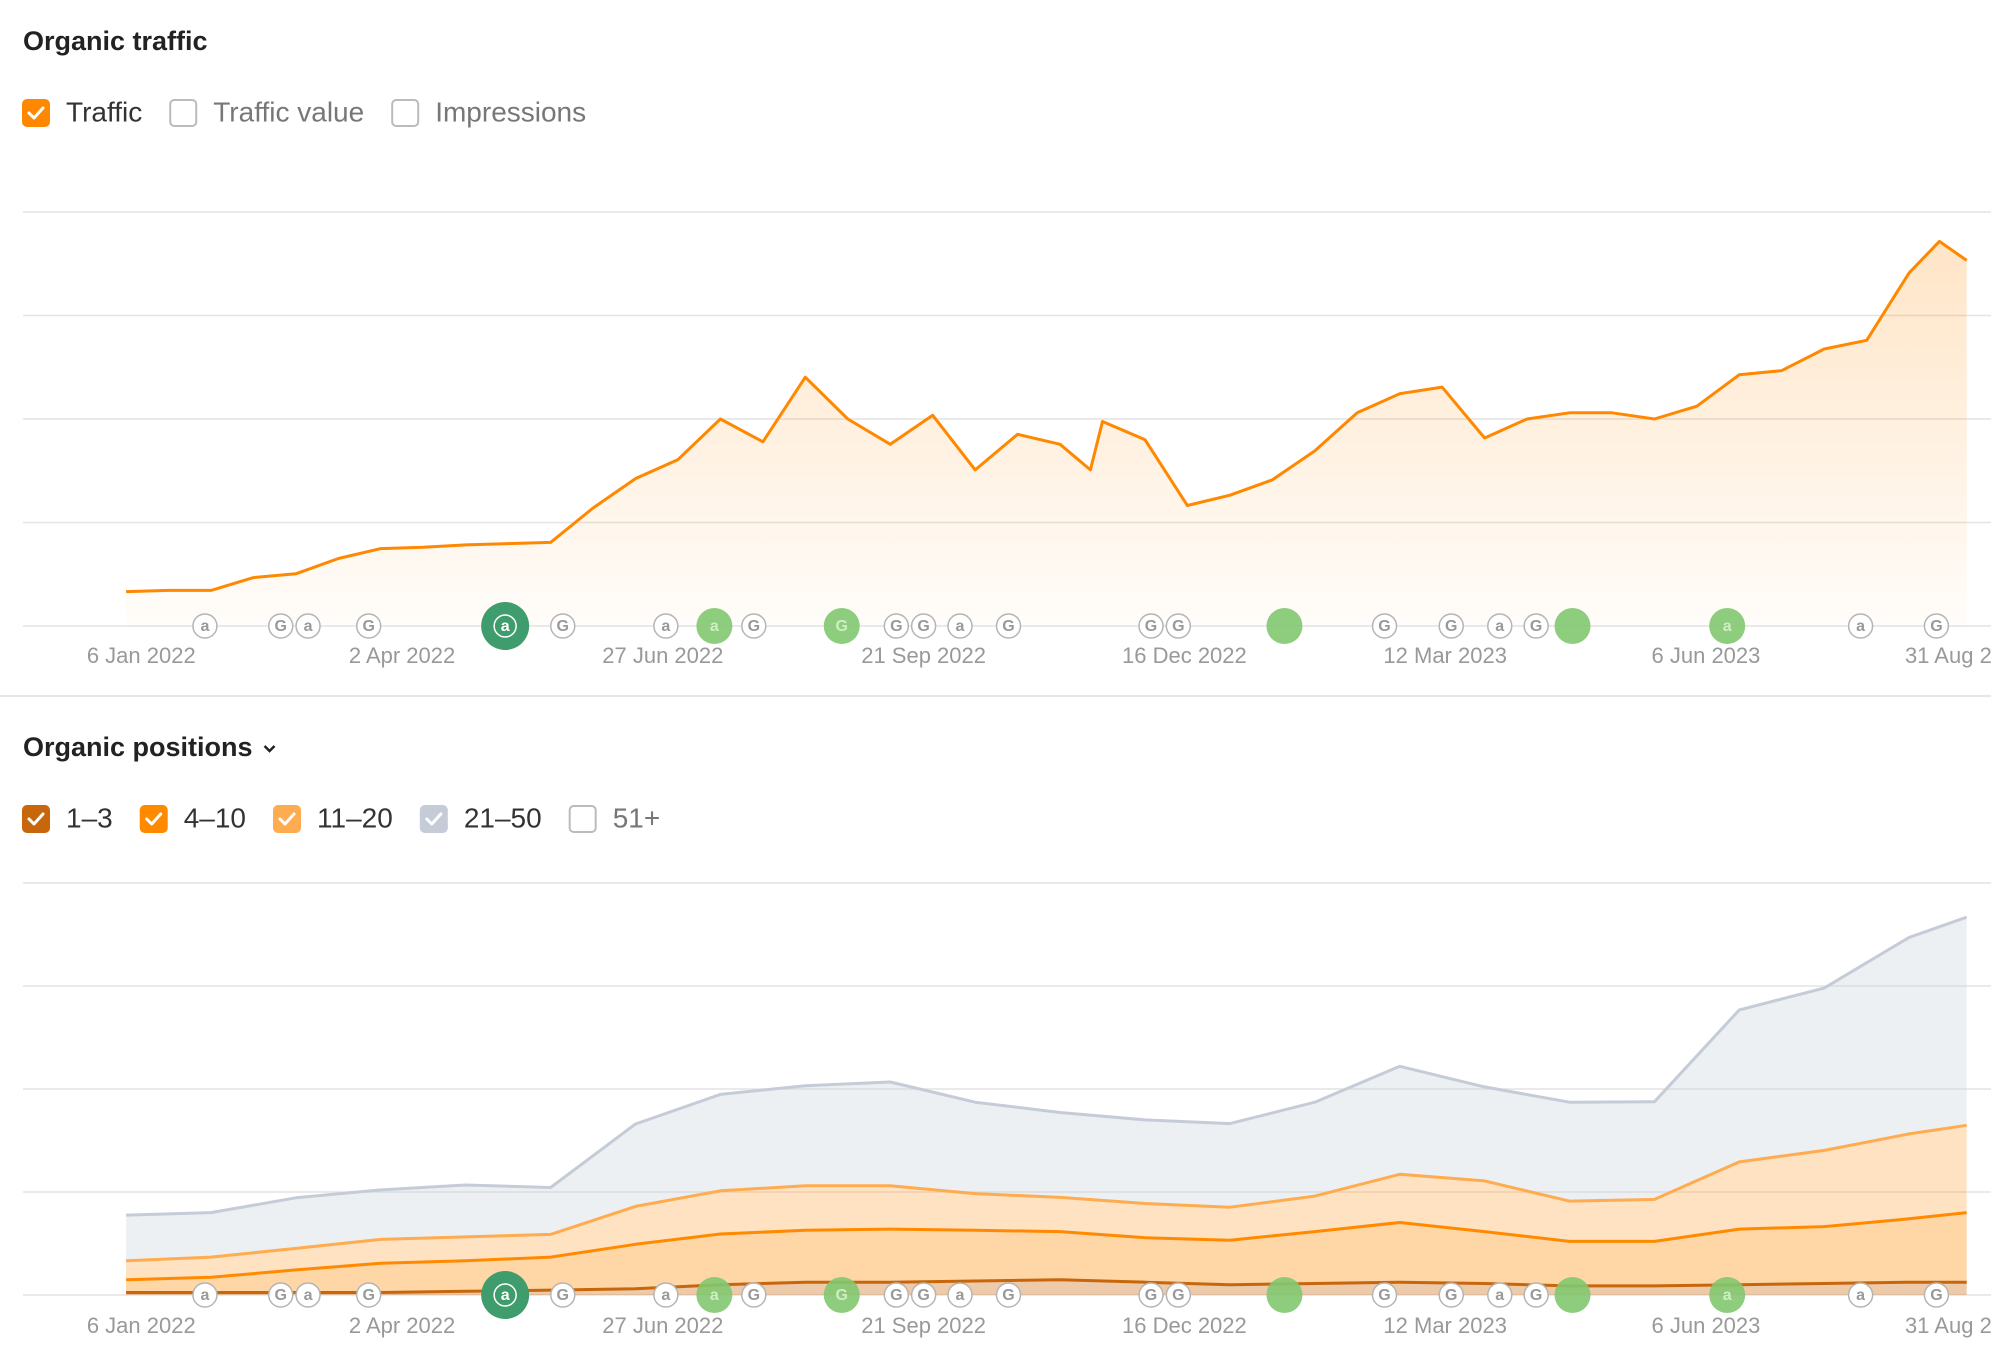 The image size is (1991, 1347). What do you see at coordinates (67, 817) in the screenshot?
I see `legend-item: 1–3` at bounding box center [67, 817].